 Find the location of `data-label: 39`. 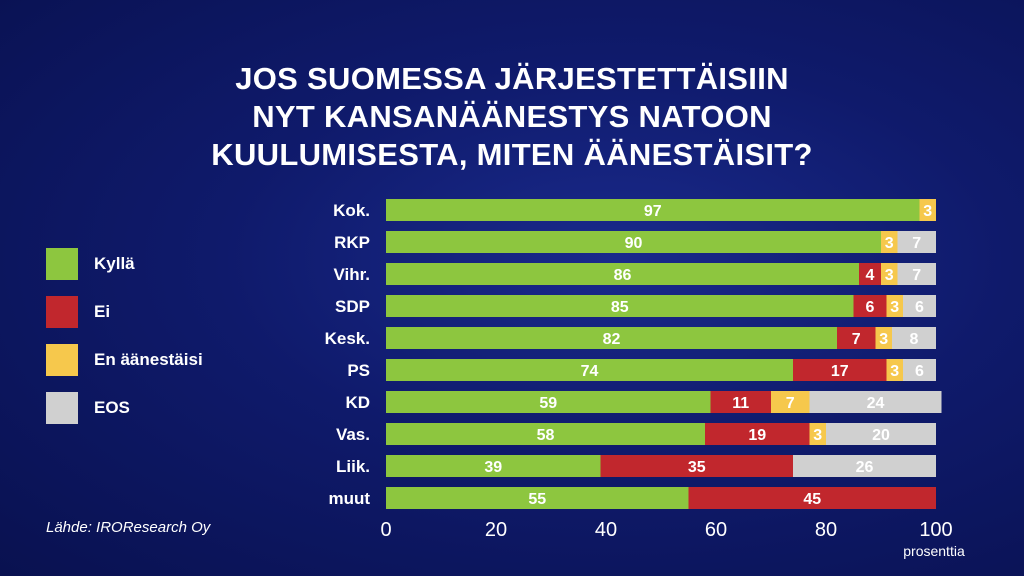

data-label: 39 is located at coordinates (493, 467).